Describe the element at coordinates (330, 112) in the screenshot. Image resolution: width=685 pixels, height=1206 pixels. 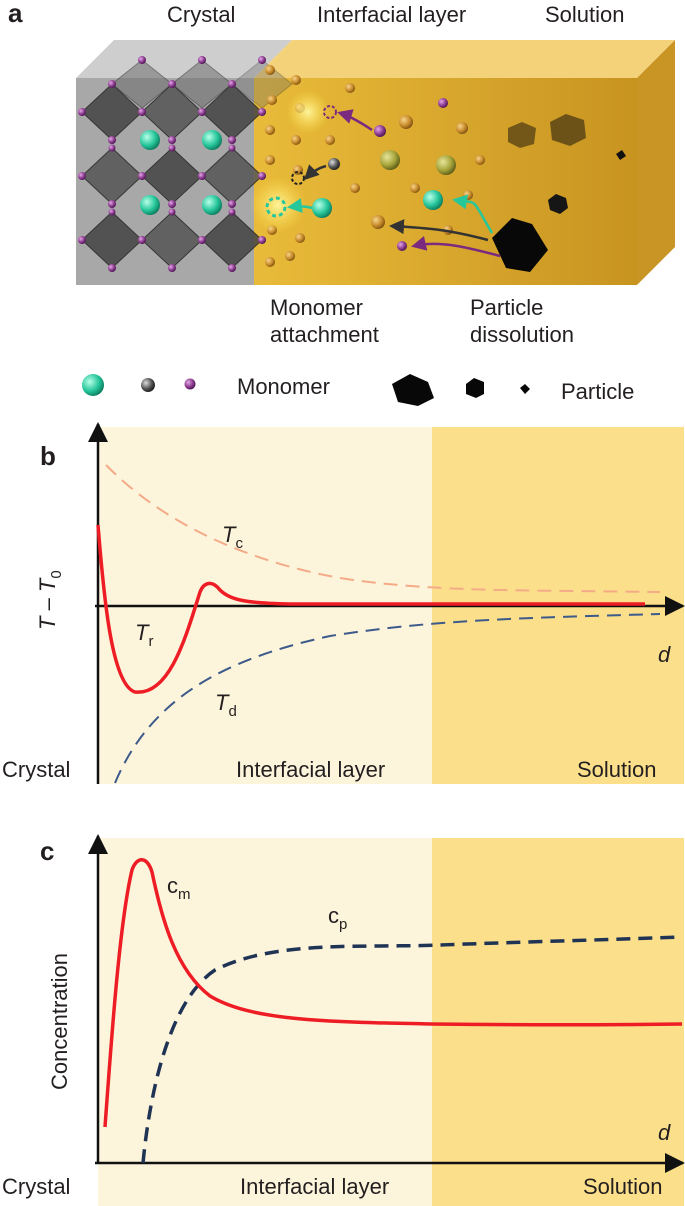
I see `purple-vacancy-icon` at that location.